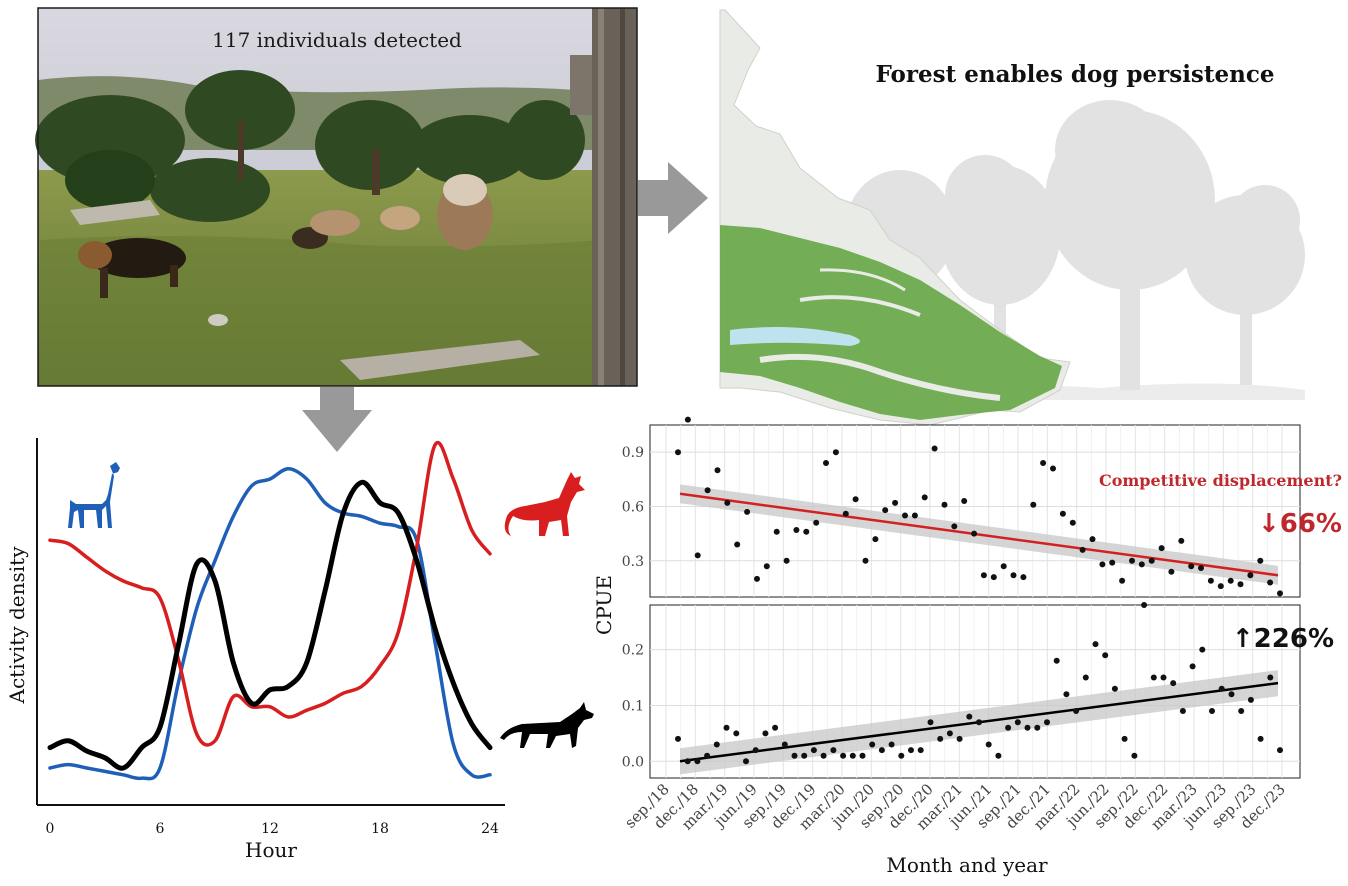 Image resolution: width=1348 pixels, height=886 pixels. Describe the element at coordinates (967, 865) in the screenshot. I see `cpue-x-label: Month and year` at that location.